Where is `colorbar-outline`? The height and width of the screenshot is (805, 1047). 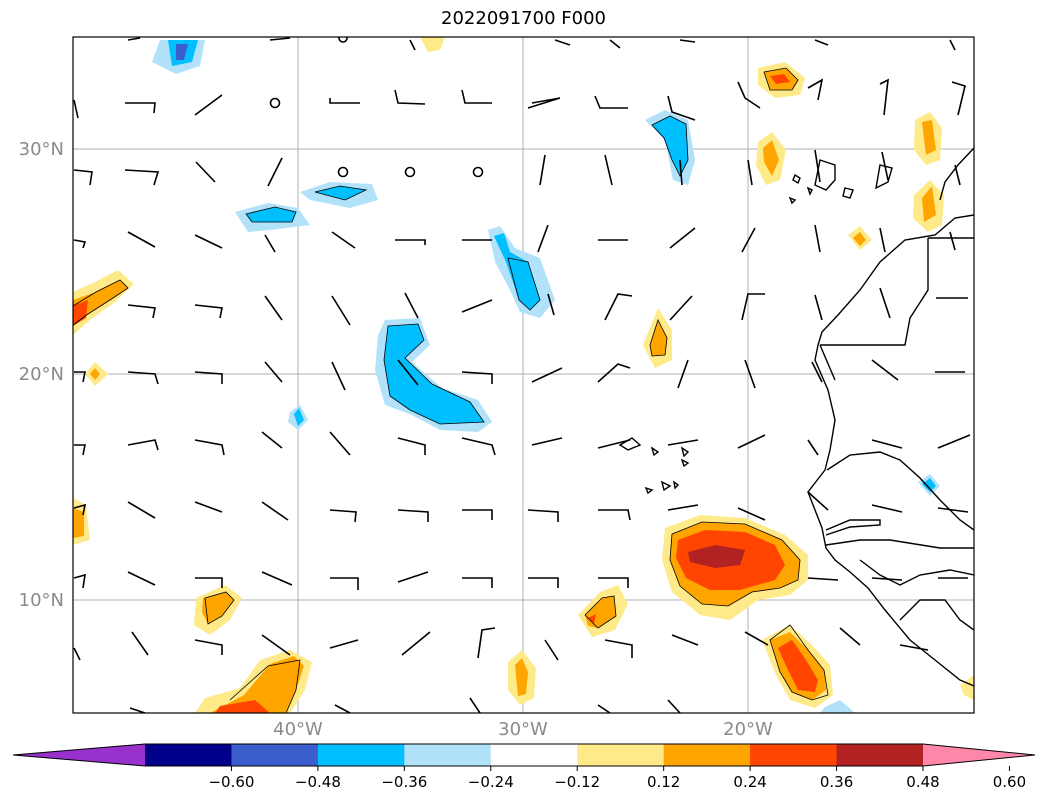 colorbar-outline is located at coordinates (524, 755).